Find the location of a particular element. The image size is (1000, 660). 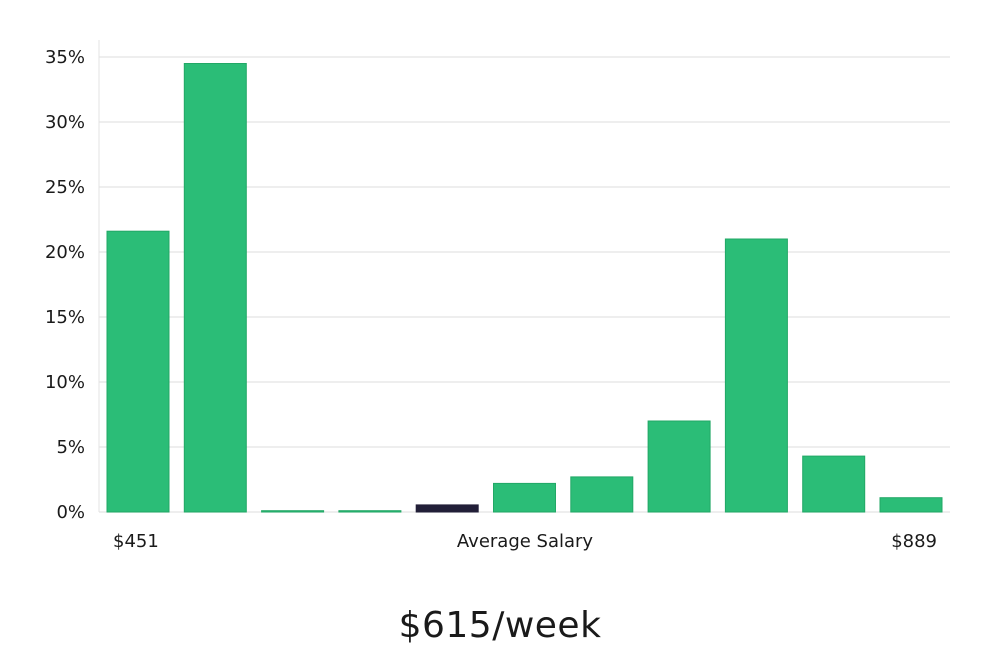

y-axis-ticks: 0% 5% 10% 15% 20% 25% 30% 35% is located at coordinates (65, 285).